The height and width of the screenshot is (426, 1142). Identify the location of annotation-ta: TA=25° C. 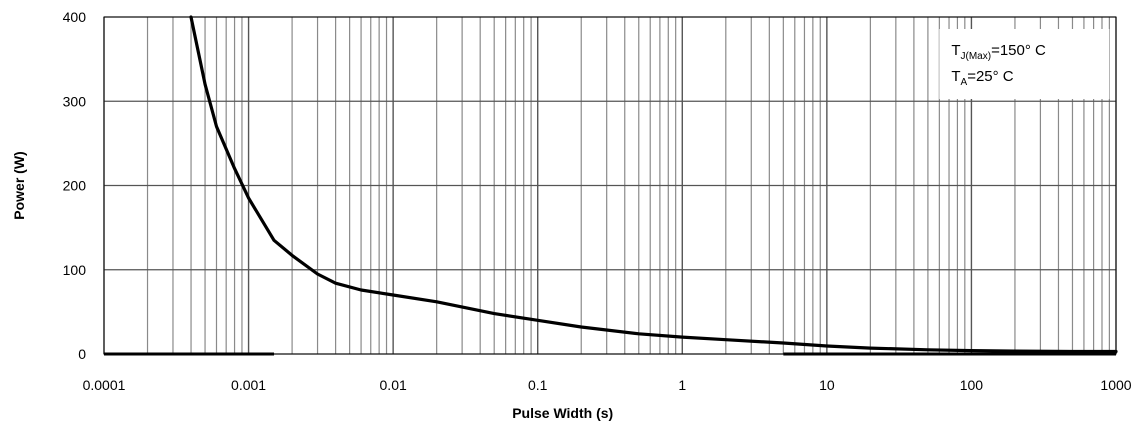
(982, 78).